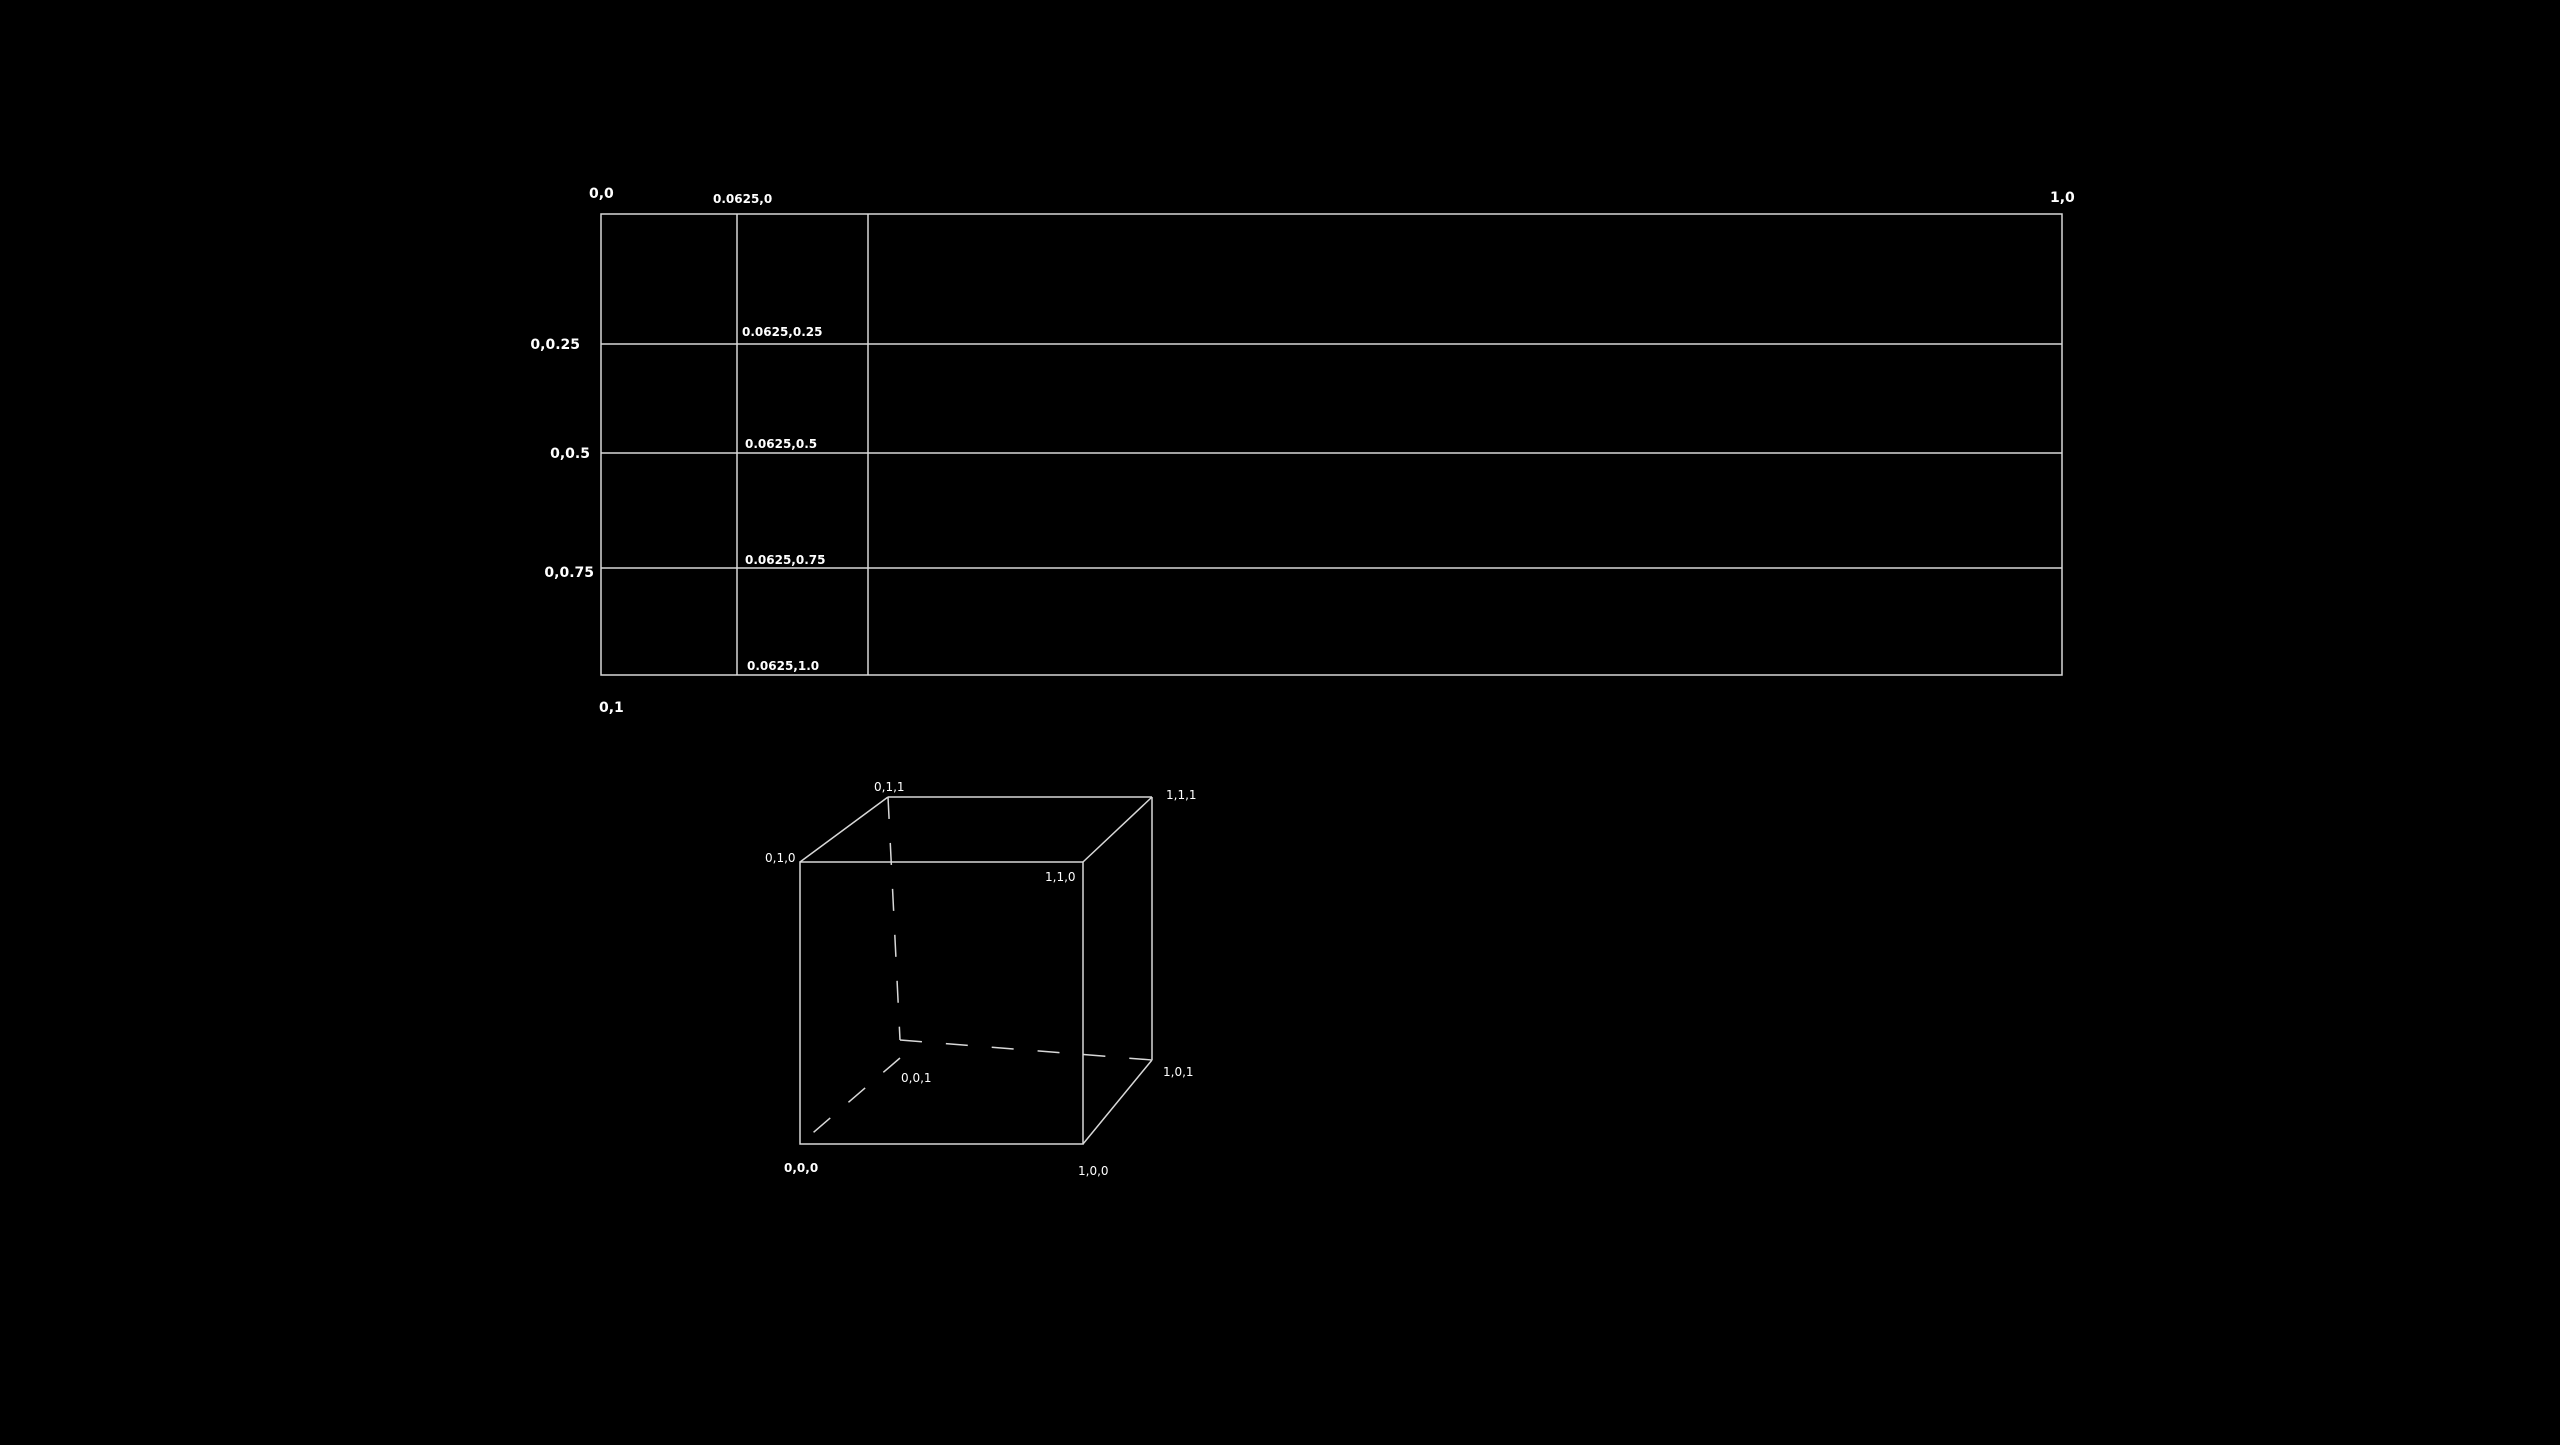 The image size is (2560, 1445). I want to click on label-vertex-010: 0,1,0, so click(780, 858).